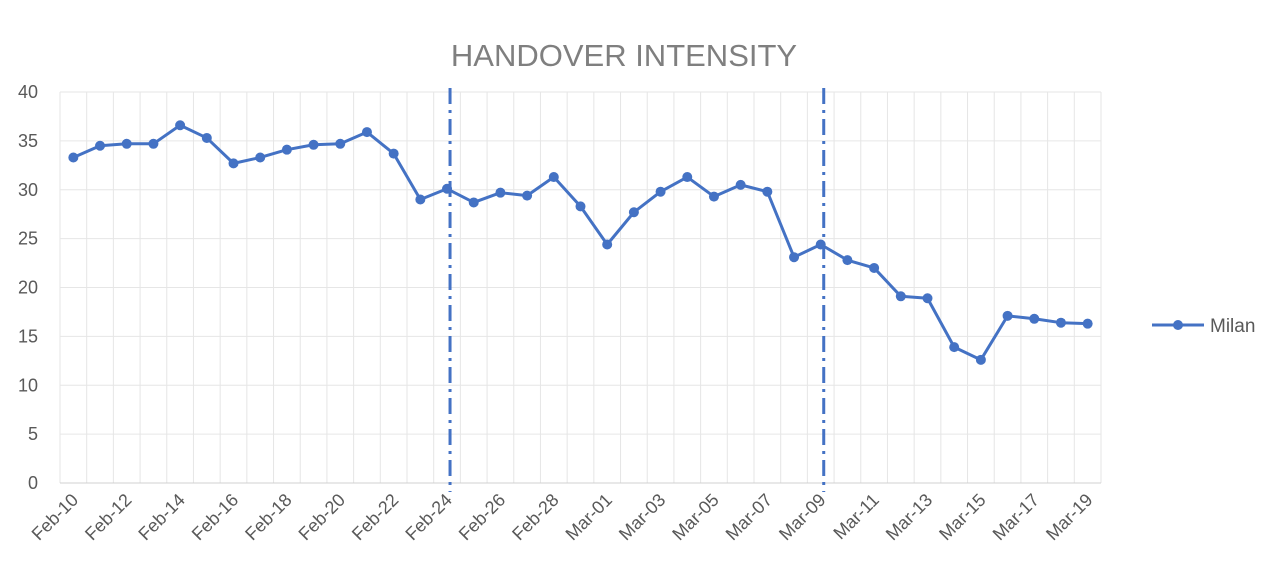  I want to click on y-tick-label: 0, so click(33, 483).